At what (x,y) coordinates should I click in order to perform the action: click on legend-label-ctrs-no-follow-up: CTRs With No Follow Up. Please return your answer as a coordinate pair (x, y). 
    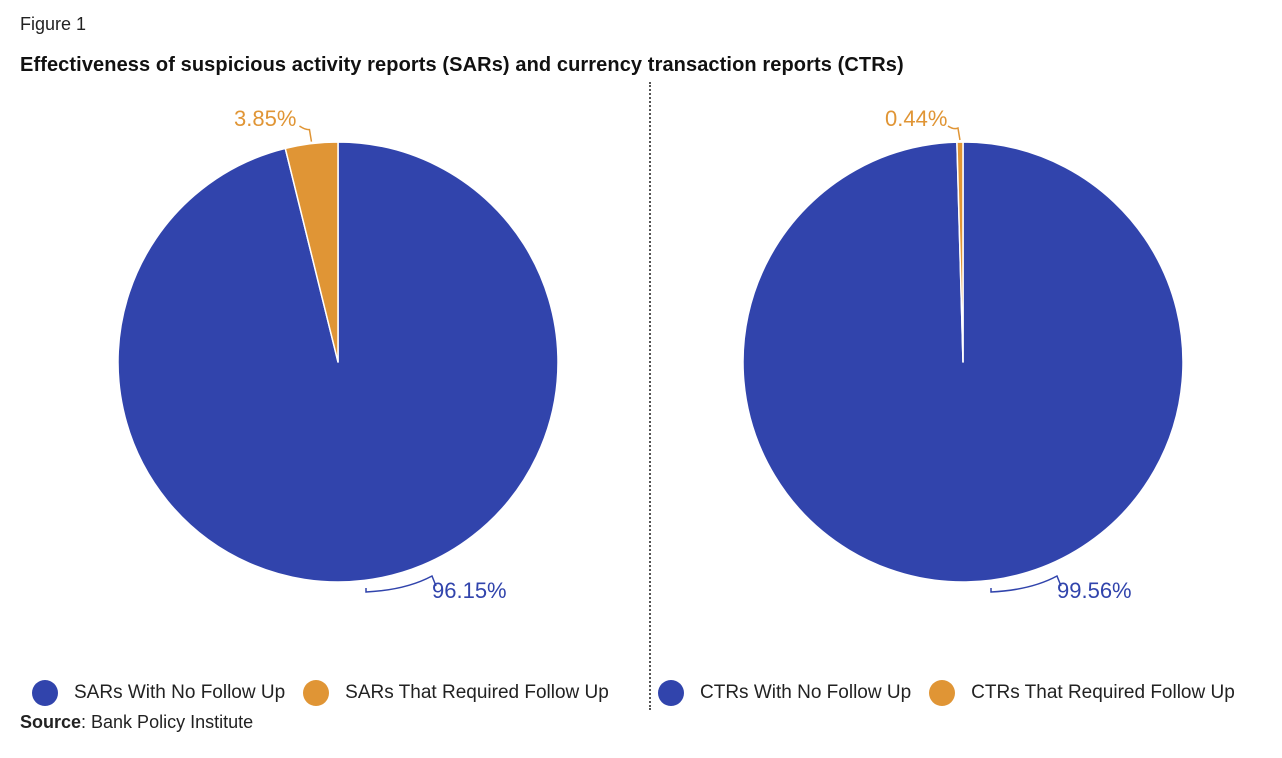
    Looking at the image, I should click on (806, 692).